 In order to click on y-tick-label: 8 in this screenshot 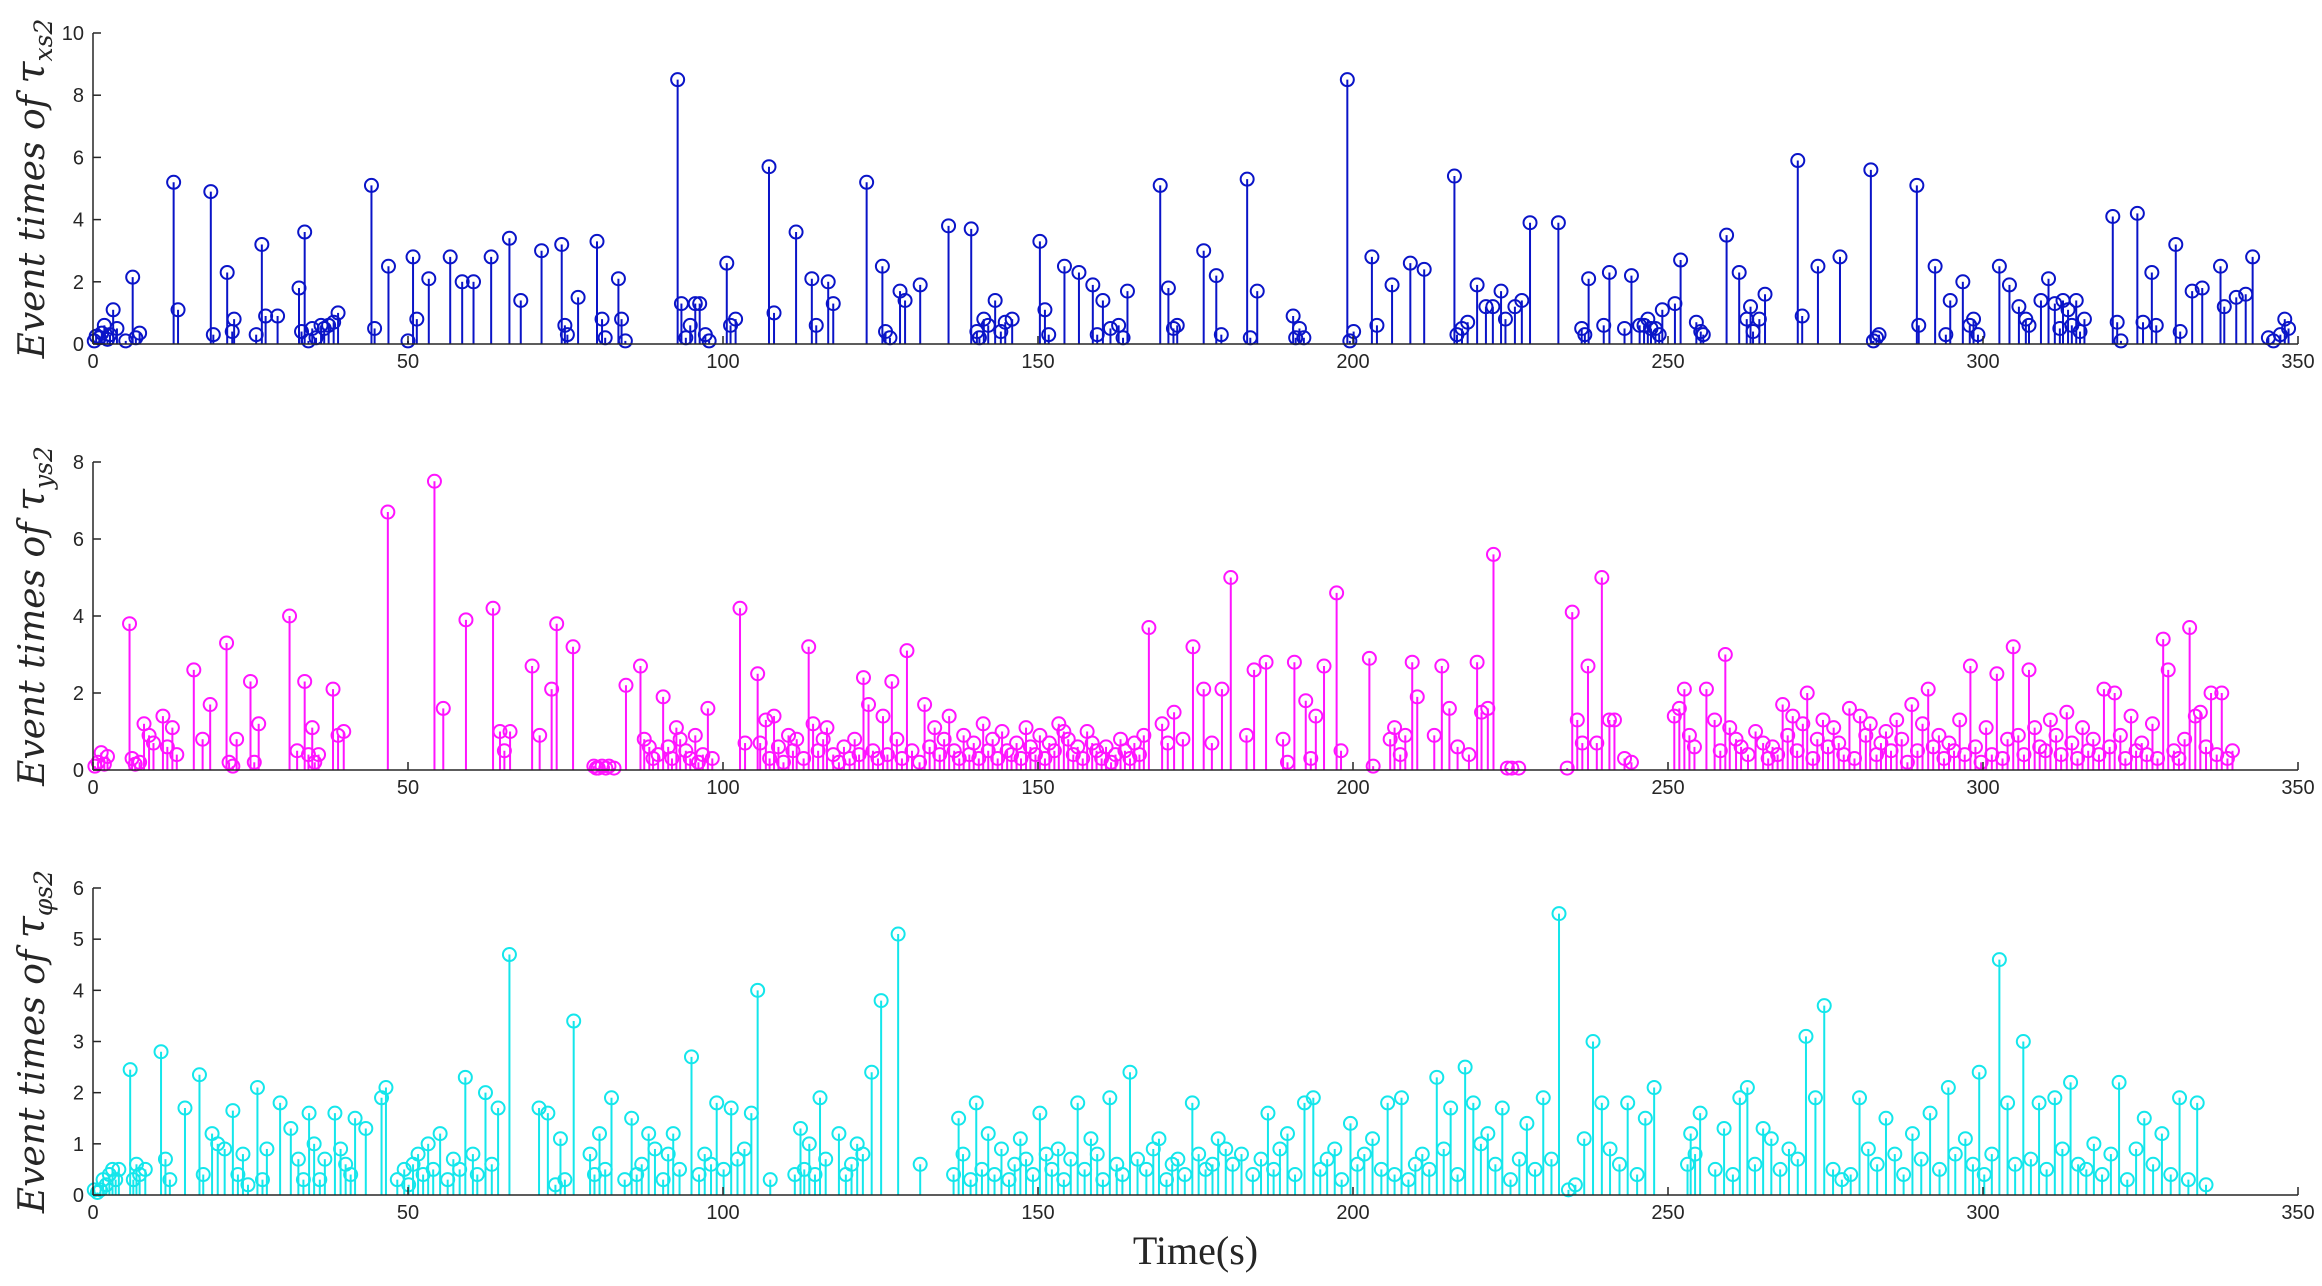, I will do `click(78, 96)`.